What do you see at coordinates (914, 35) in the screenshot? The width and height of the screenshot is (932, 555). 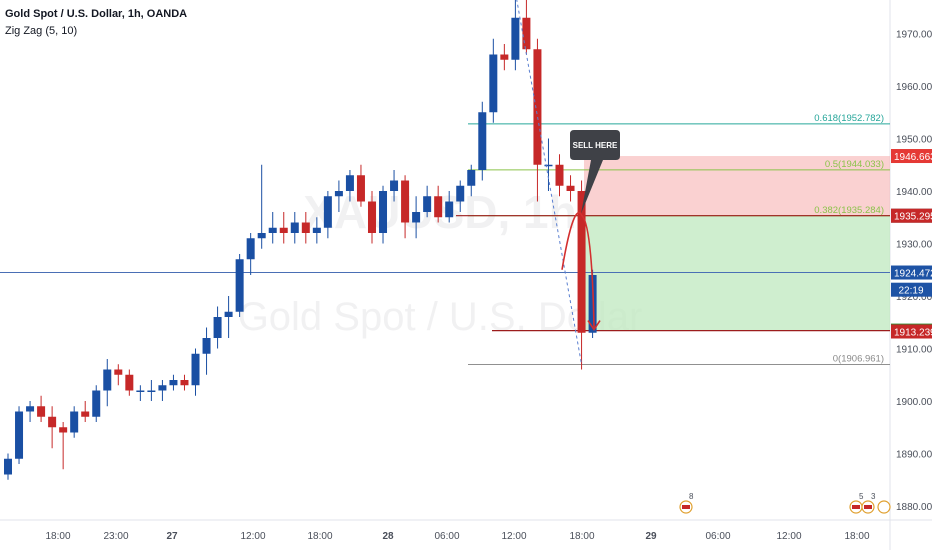 I see `y-tick-label: 1970.000` at bounding box center [914, 35].